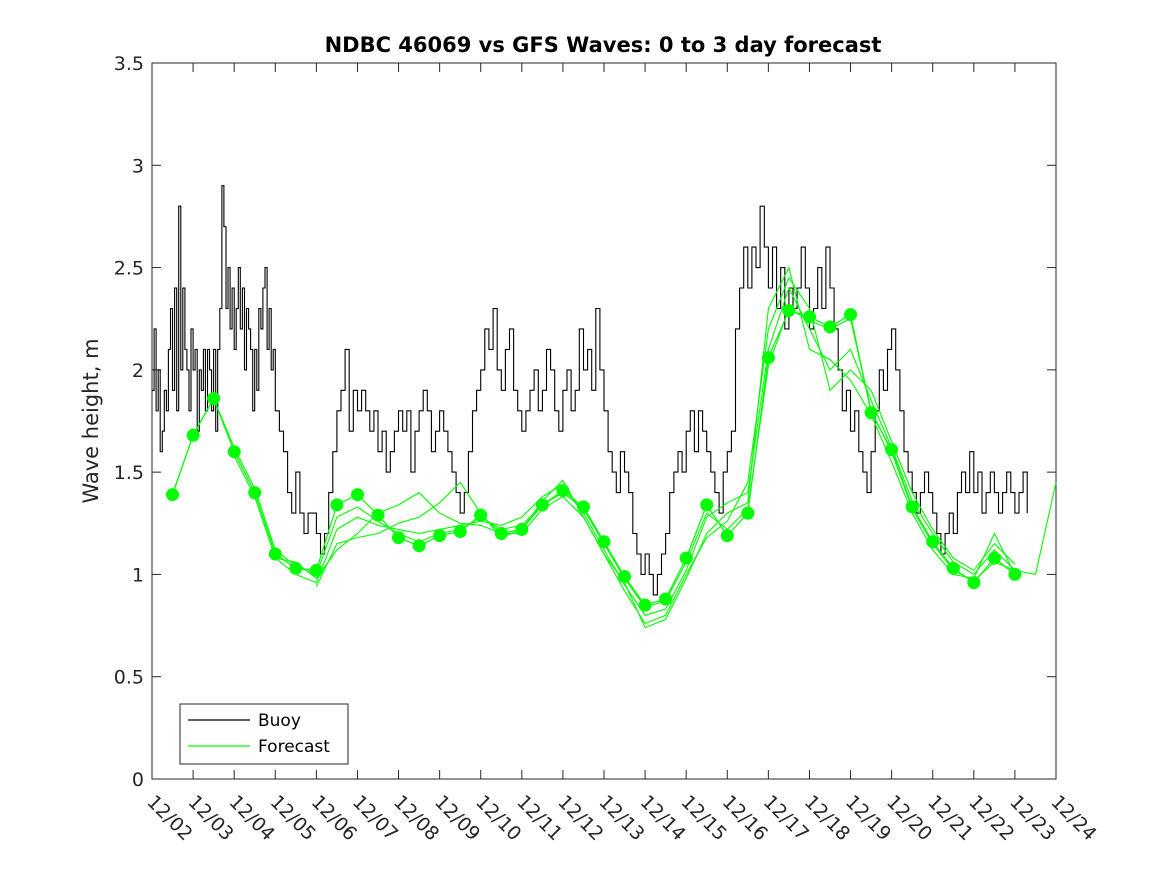 This screenshot has height=875, width=1167. I want to click on legend-box, so click(264, 734).